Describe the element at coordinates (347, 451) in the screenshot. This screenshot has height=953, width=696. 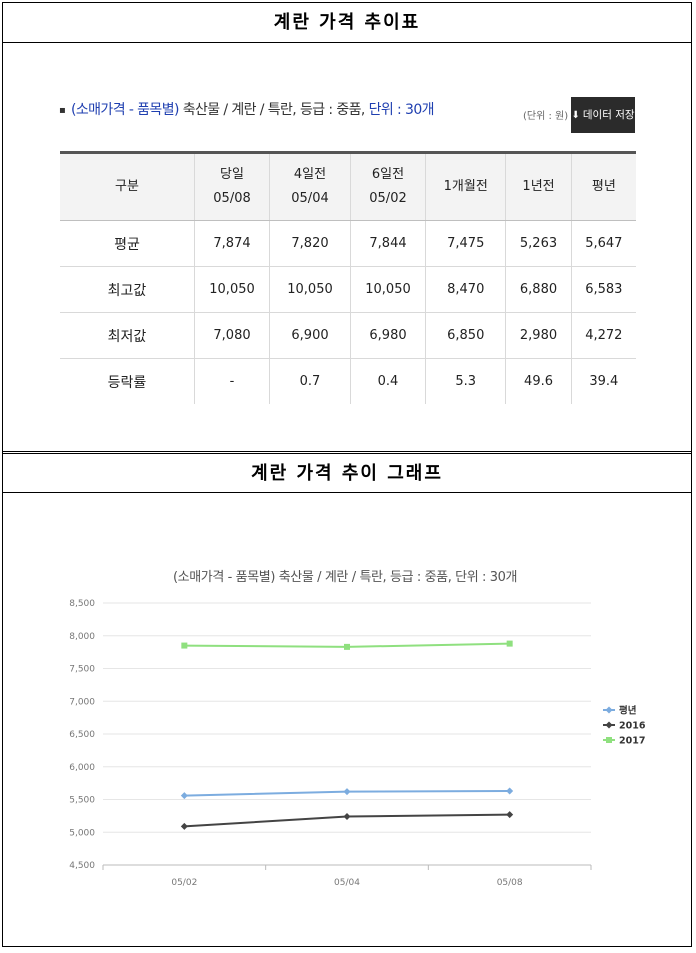
I see `section-divider` at that location.